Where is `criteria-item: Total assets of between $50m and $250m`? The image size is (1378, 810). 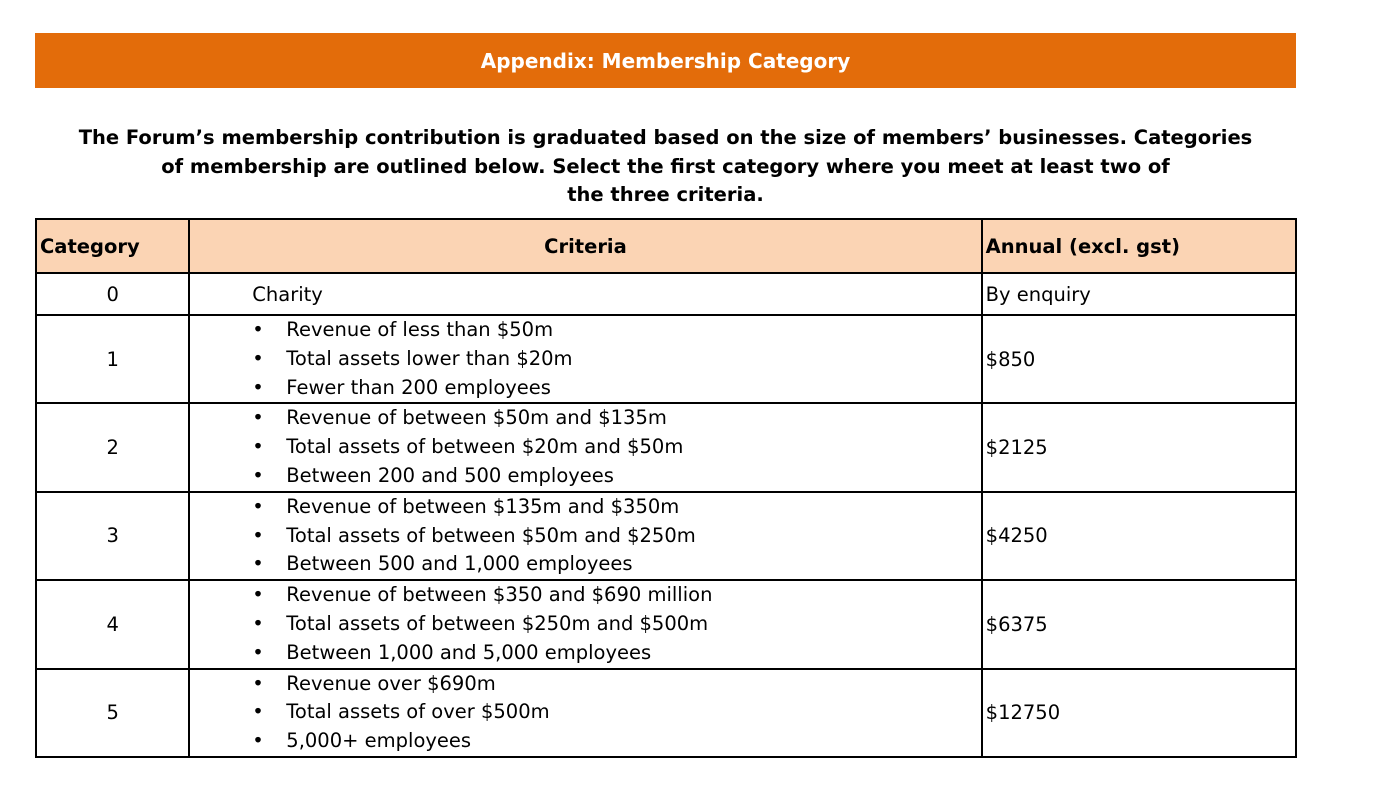
criteria-item: Total assets of between $50m and $250m is located at coordinates (585, 536).